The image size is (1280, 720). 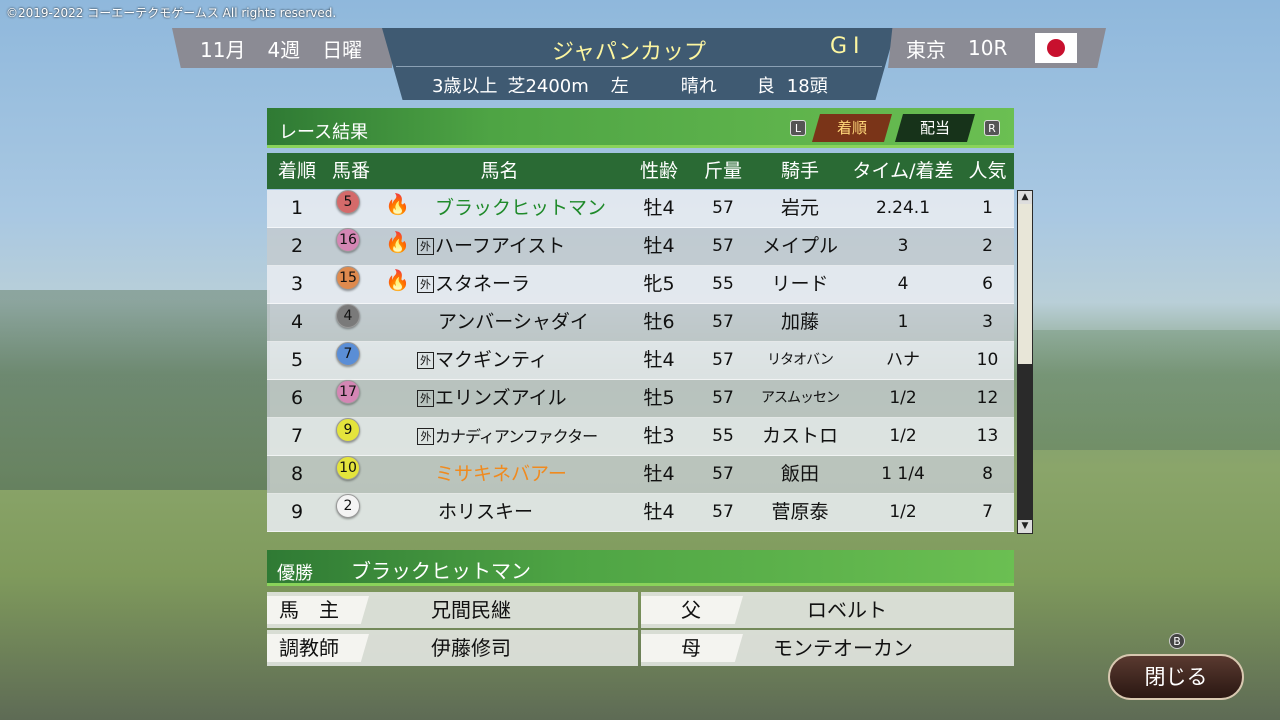 I want to click on japan-flag-icon, so click(x=1056, y=48).